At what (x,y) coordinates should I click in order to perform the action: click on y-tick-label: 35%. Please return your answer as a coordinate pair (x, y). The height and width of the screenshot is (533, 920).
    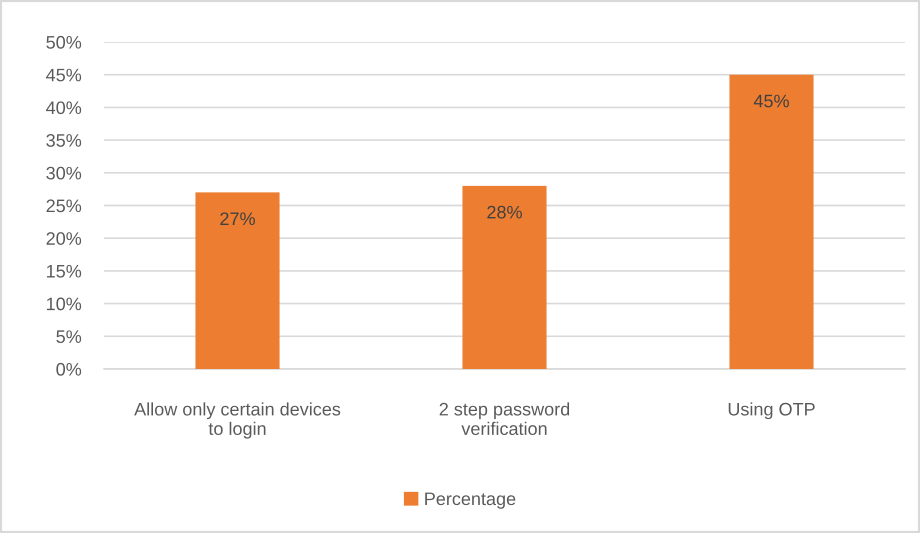
    Looking at the image, I should click on (64, 140).